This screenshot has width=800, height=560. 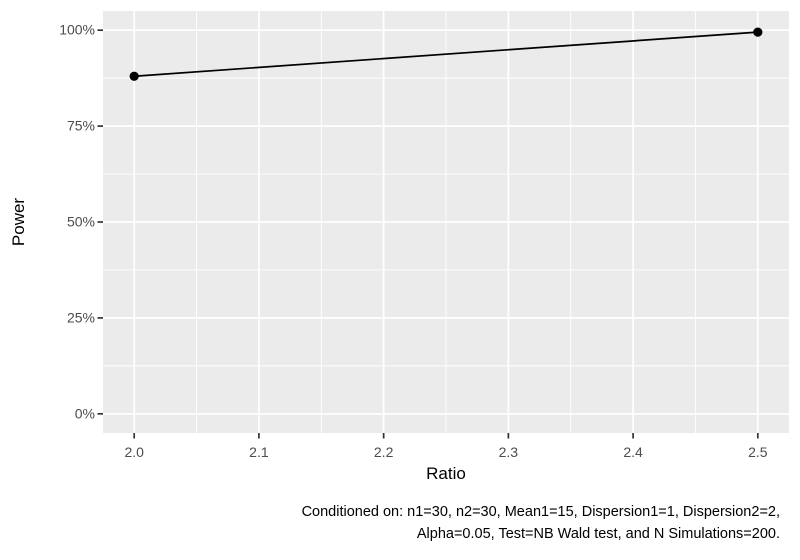 I want to click on x-tick-label: 2.5, so click(x=758, y=452).